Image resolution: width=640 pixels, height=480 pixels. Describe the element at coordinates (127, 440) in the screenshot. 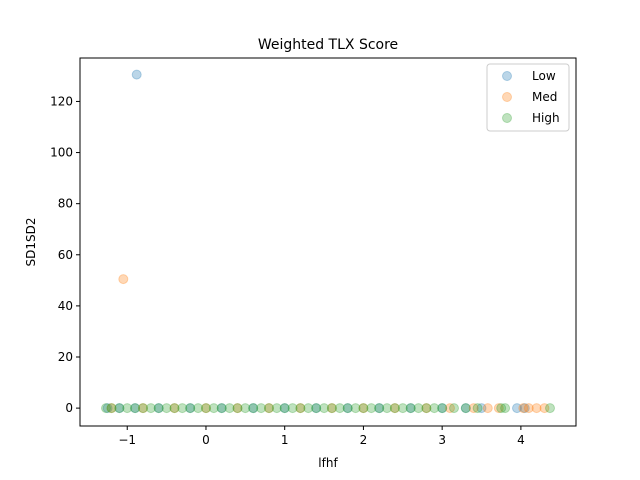

I see `x-tick-label: −1` at that location.